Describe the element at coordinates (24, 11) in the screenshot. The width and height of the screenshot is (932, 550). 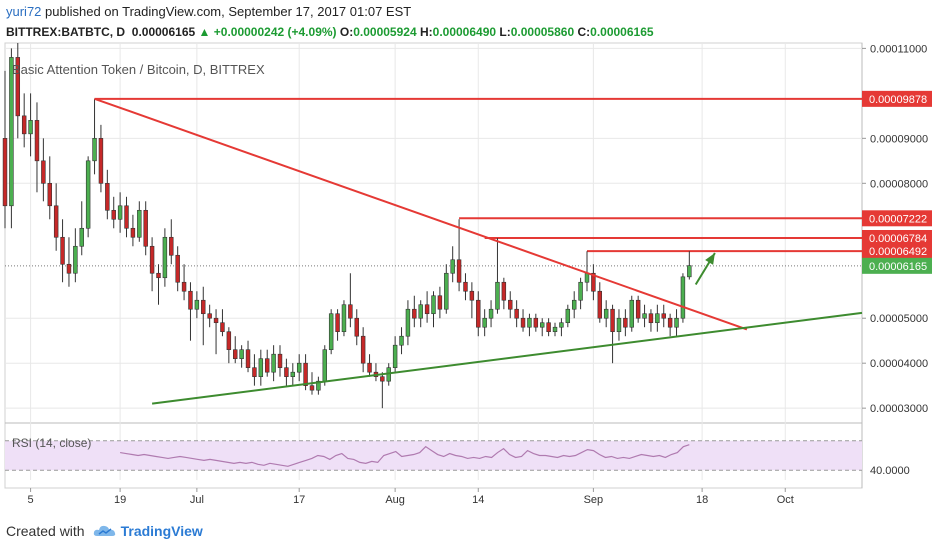
I see `author-name: yuri72` at that location.